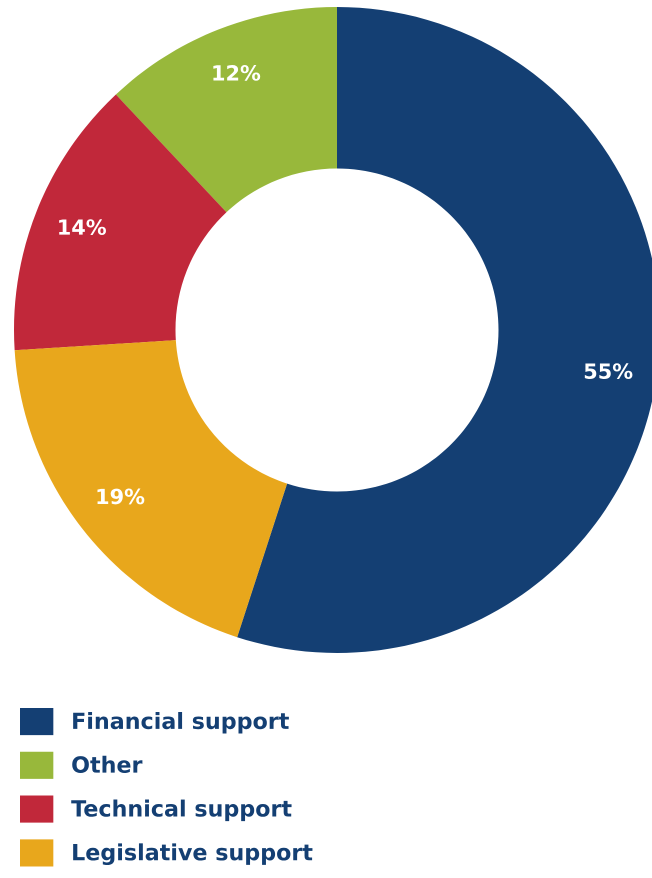 The image size is (652, 878). I want to click on legend-label: Legislative support, so click(192, 854).